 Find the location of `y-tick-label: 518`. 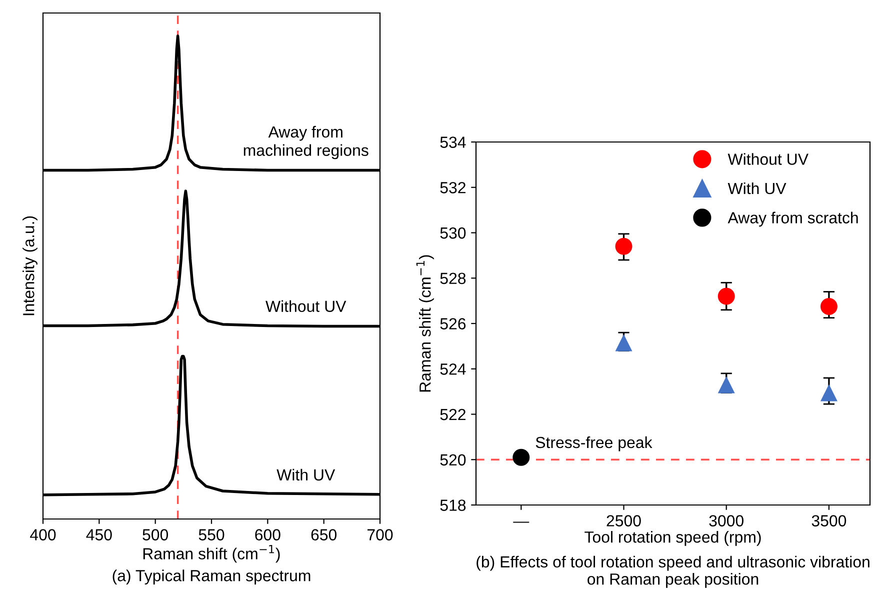

y-tick-label: 518 is located at coordinates (453, 505).